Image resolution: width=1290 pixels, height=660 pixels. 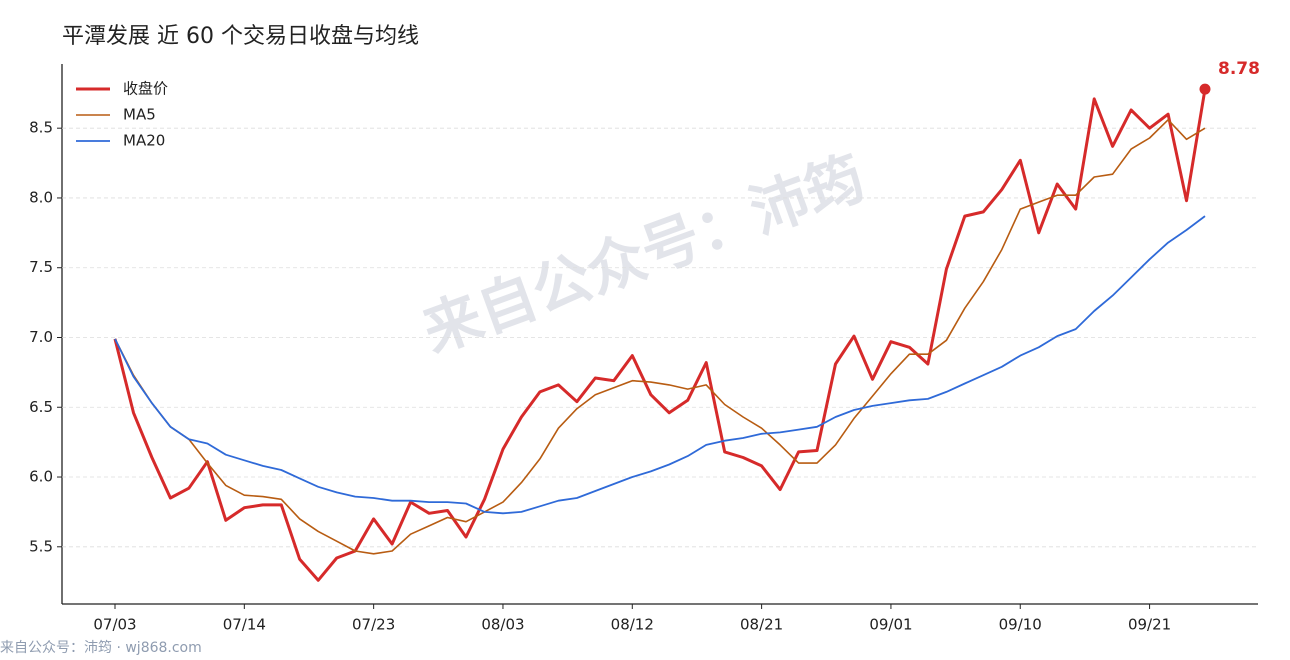 I want to click on y-tick-label: 7.0, so click(x=41, y=337).